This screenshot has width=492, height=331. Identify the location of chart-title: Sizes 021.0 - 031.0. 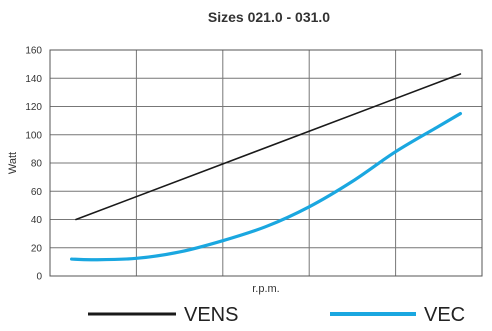
(269, 17).